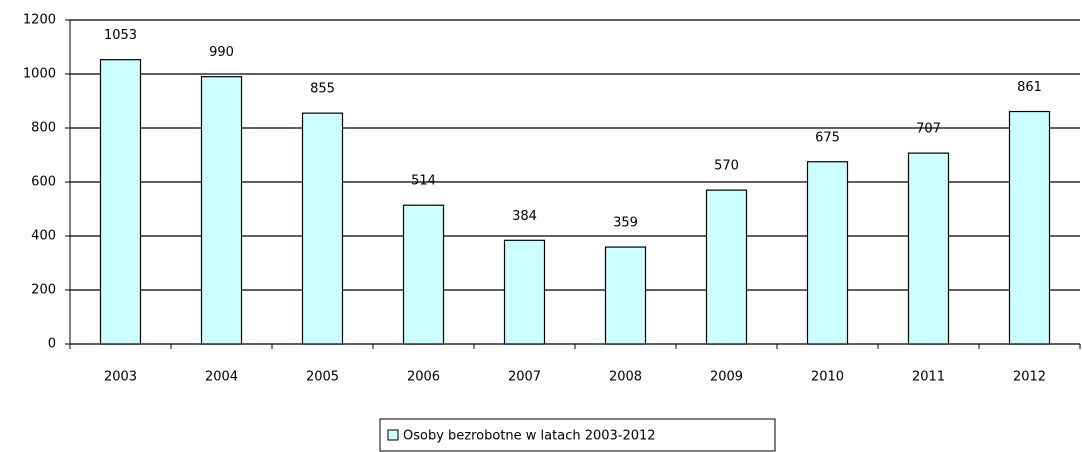  I want to click on legend-swatch, so click(393, 435).